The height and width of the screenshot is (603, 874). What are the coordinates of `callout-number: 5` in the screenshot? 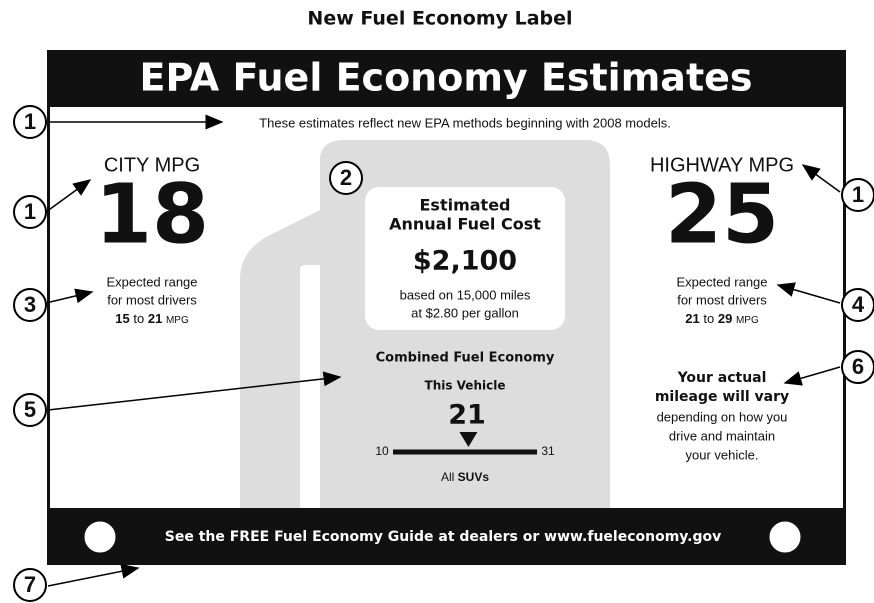 It's located at (30, 409).